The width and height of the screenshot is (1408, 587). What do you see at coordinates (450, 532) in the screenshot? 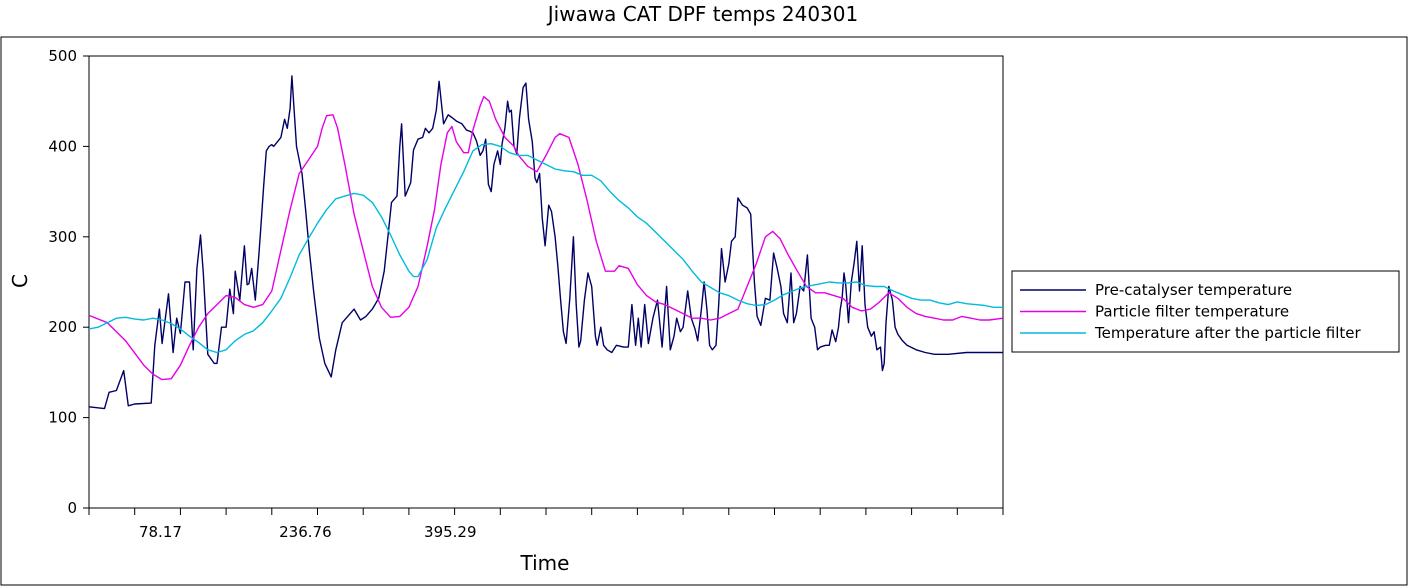
I see `x-tick-label: 395.29` at bounding box center [450, 532].